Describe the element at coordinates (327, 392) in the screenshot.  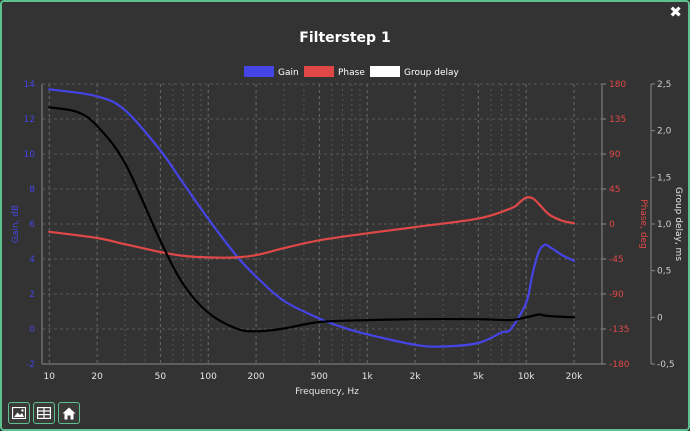
I see `x-axis-label: Frequency, Hz` at that location.